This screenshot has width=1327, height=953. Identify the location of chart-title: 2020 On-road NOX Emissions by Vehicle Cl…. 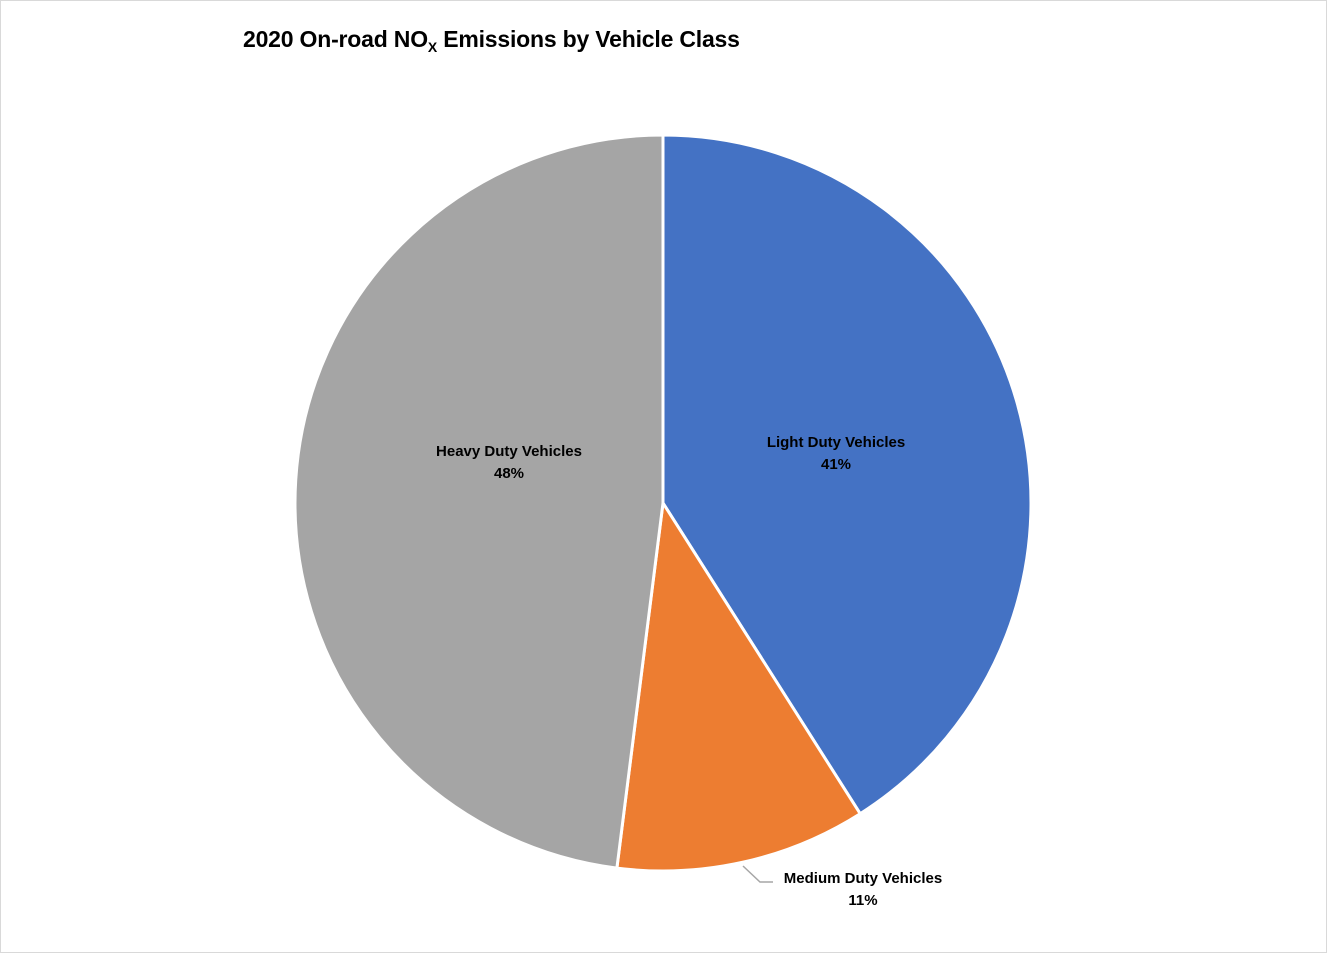
(491, 40).